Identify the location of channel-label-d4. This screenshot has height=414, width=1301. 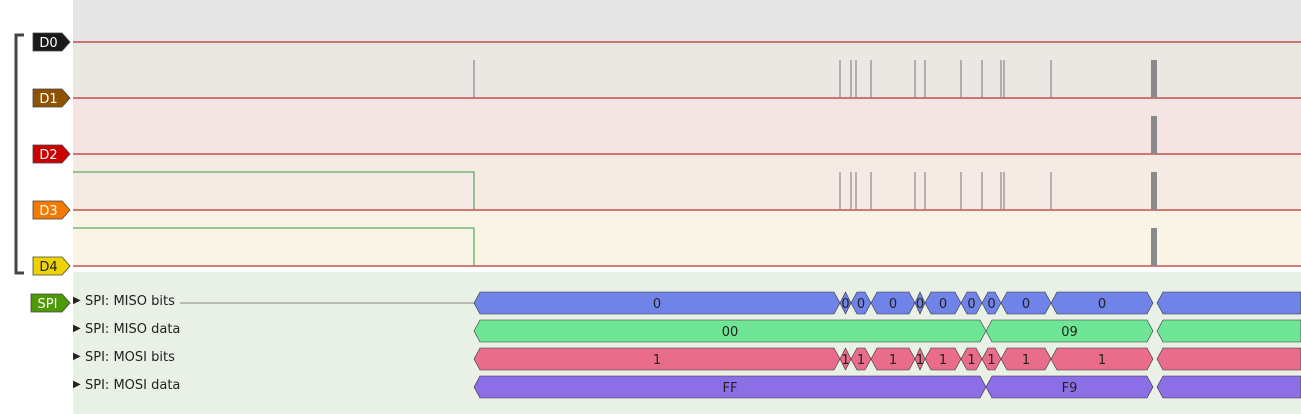
(51, 266).